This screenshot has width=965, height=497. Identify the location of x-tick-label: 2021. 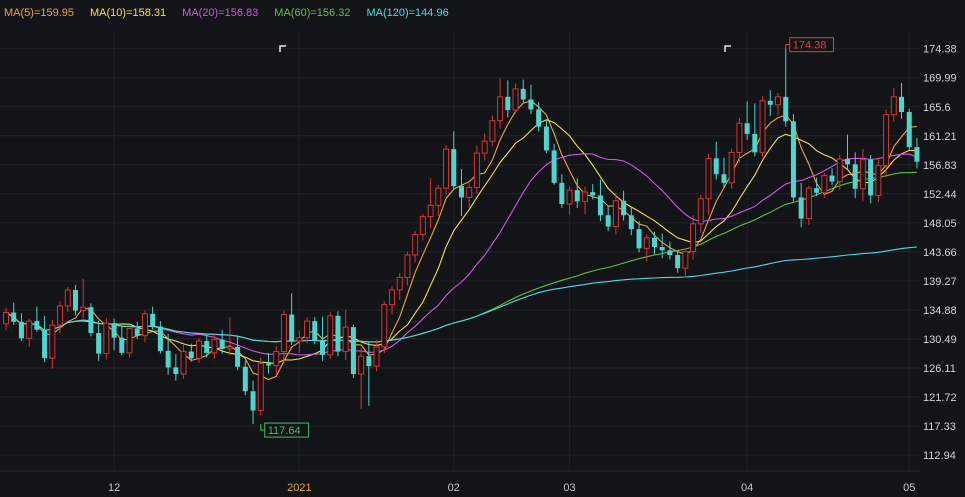
(299, 488).